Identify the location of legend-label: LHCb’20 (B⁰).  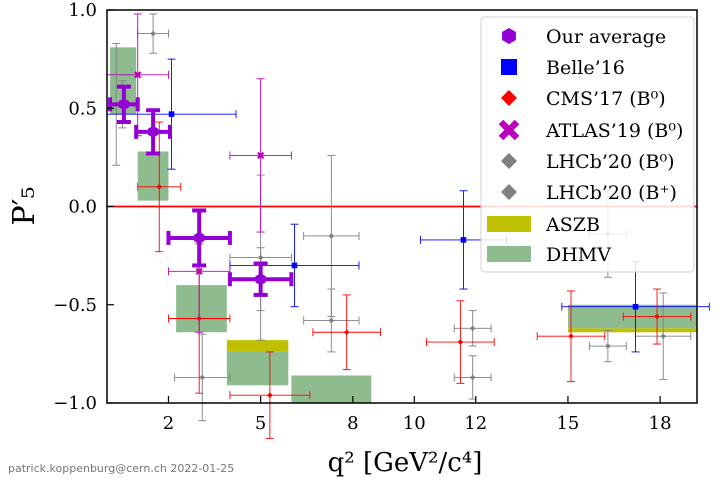
(610, 162).